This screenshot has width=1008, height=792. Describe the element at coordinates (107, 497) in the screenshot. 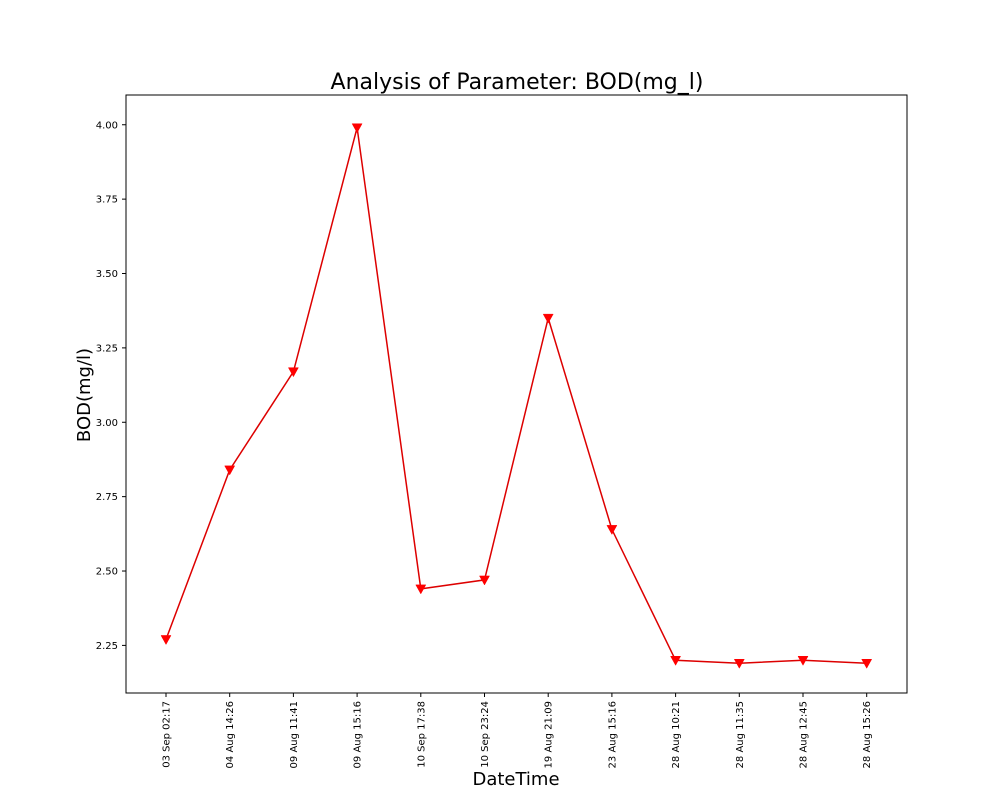

I see `y-tick-label: 2.75` at that location.